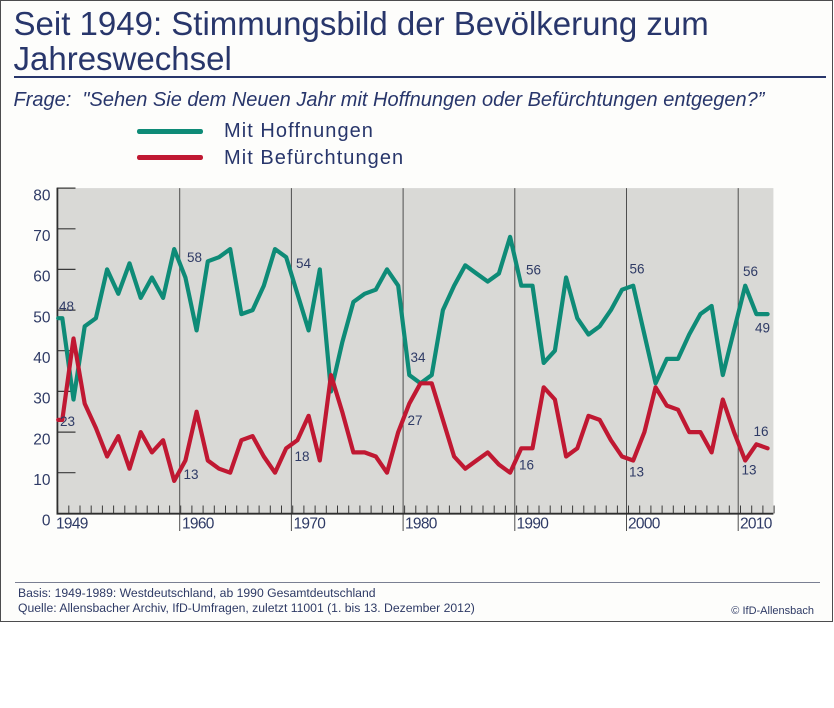  I want to click on svg-text: 58, so click(194, 257).